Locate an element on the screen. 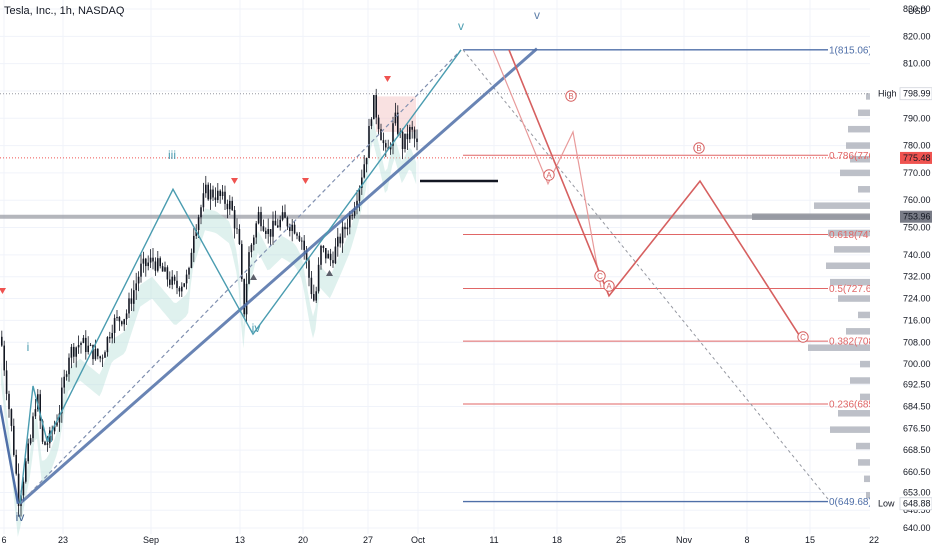 The image size is (932, 550). last-price-text: 775.48 is located at coordinates (917, 158).